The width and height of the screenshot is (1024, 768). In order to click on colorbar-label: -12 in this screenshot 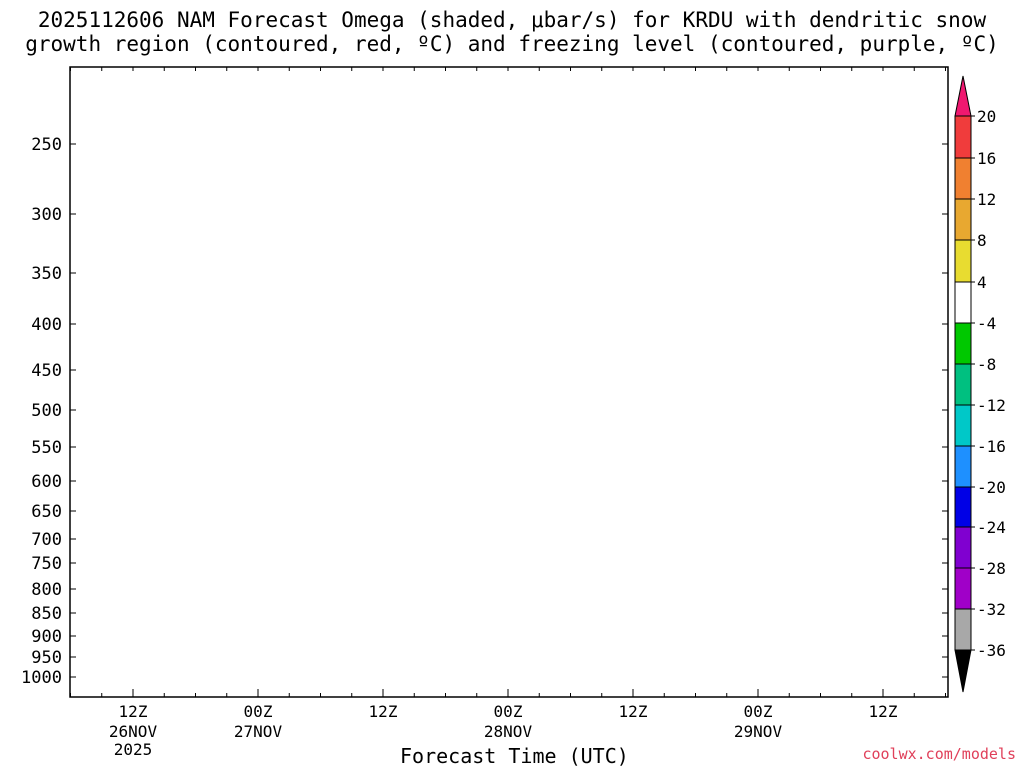, I will do `click(991, 405)`.